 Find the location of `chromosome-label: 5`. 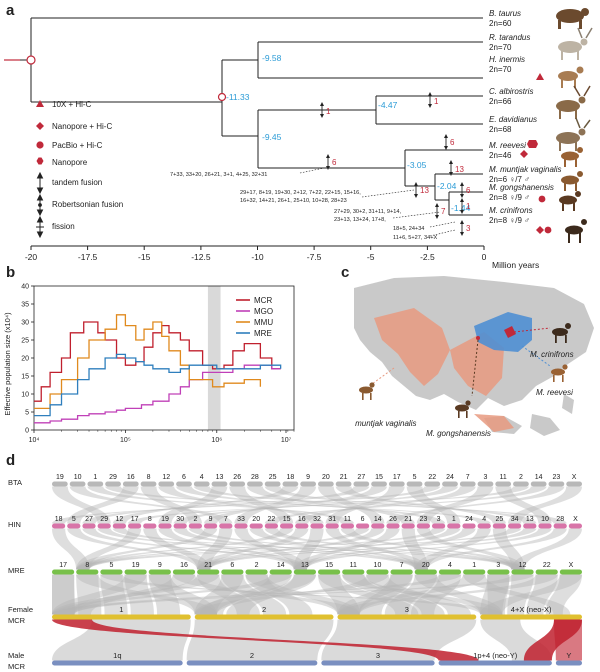

chromosome-label: 5 is located at coordinates (112, 565).